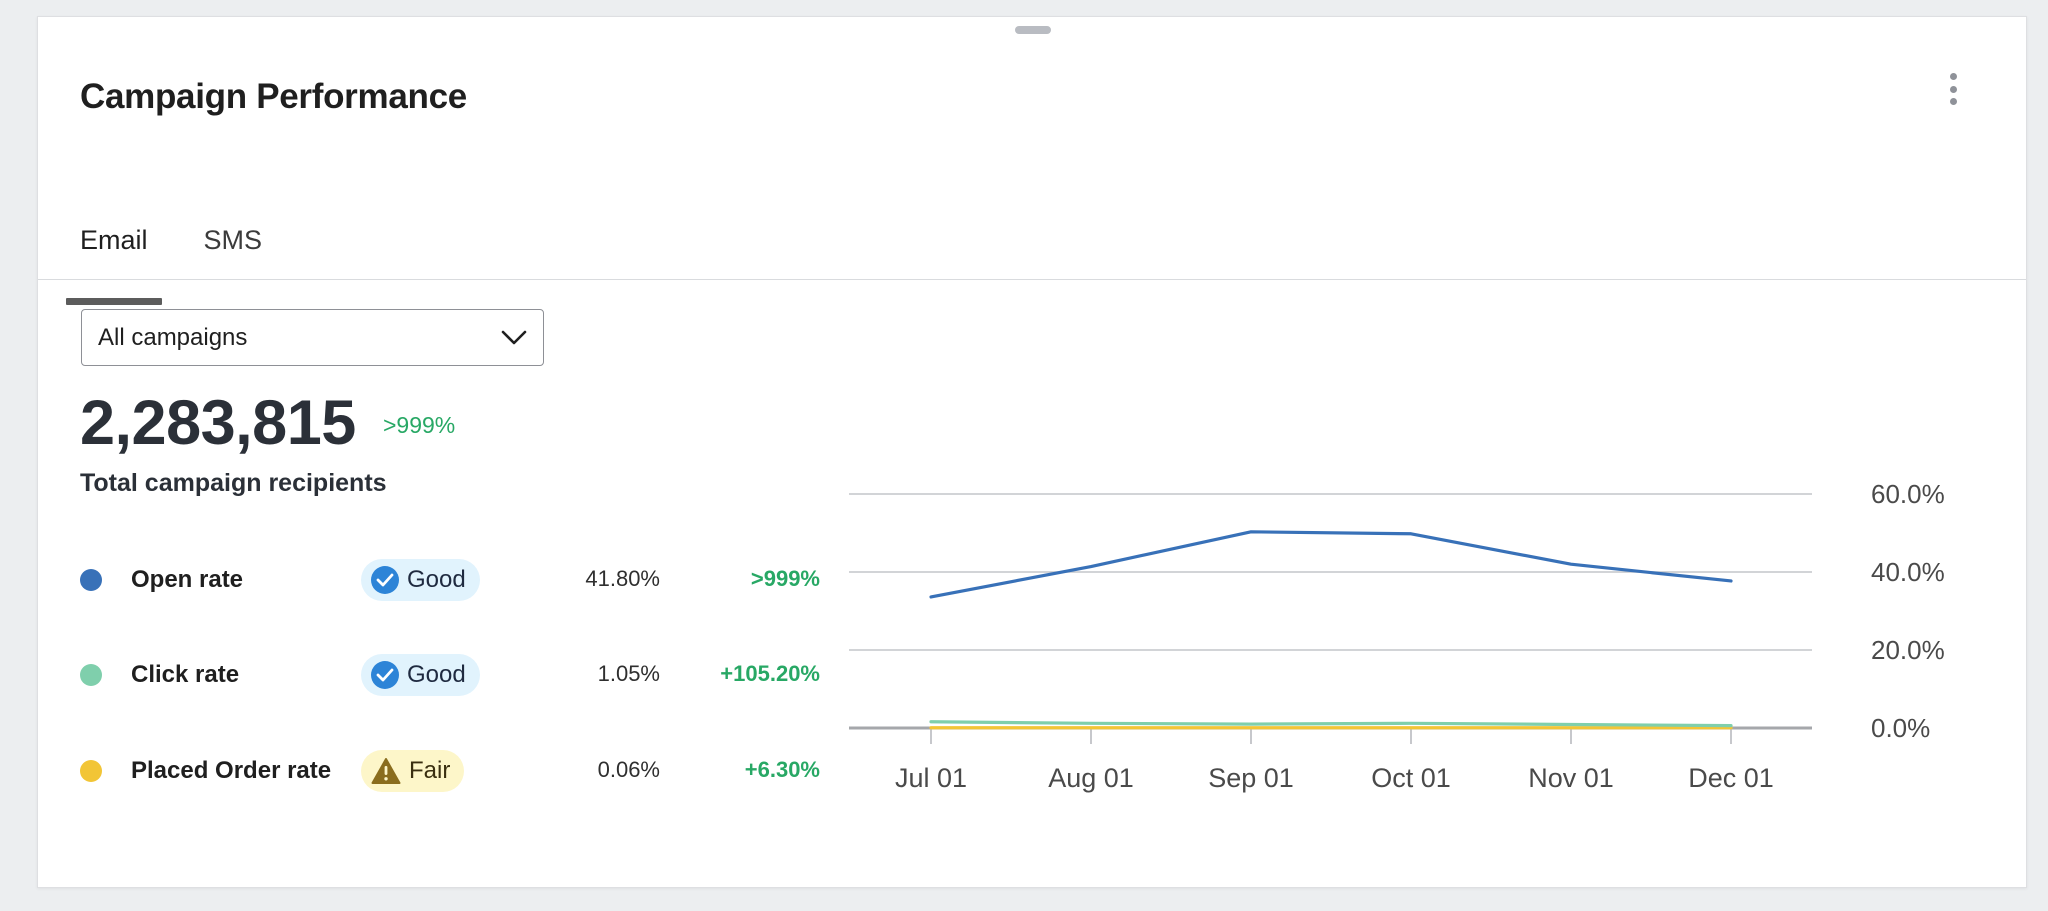 Image resolution: width=2048 pixels, height=911 pixels. Describe the element at coordinates (622, 578) in the screenshot. I see `metric-value: 41.80%` at that location.